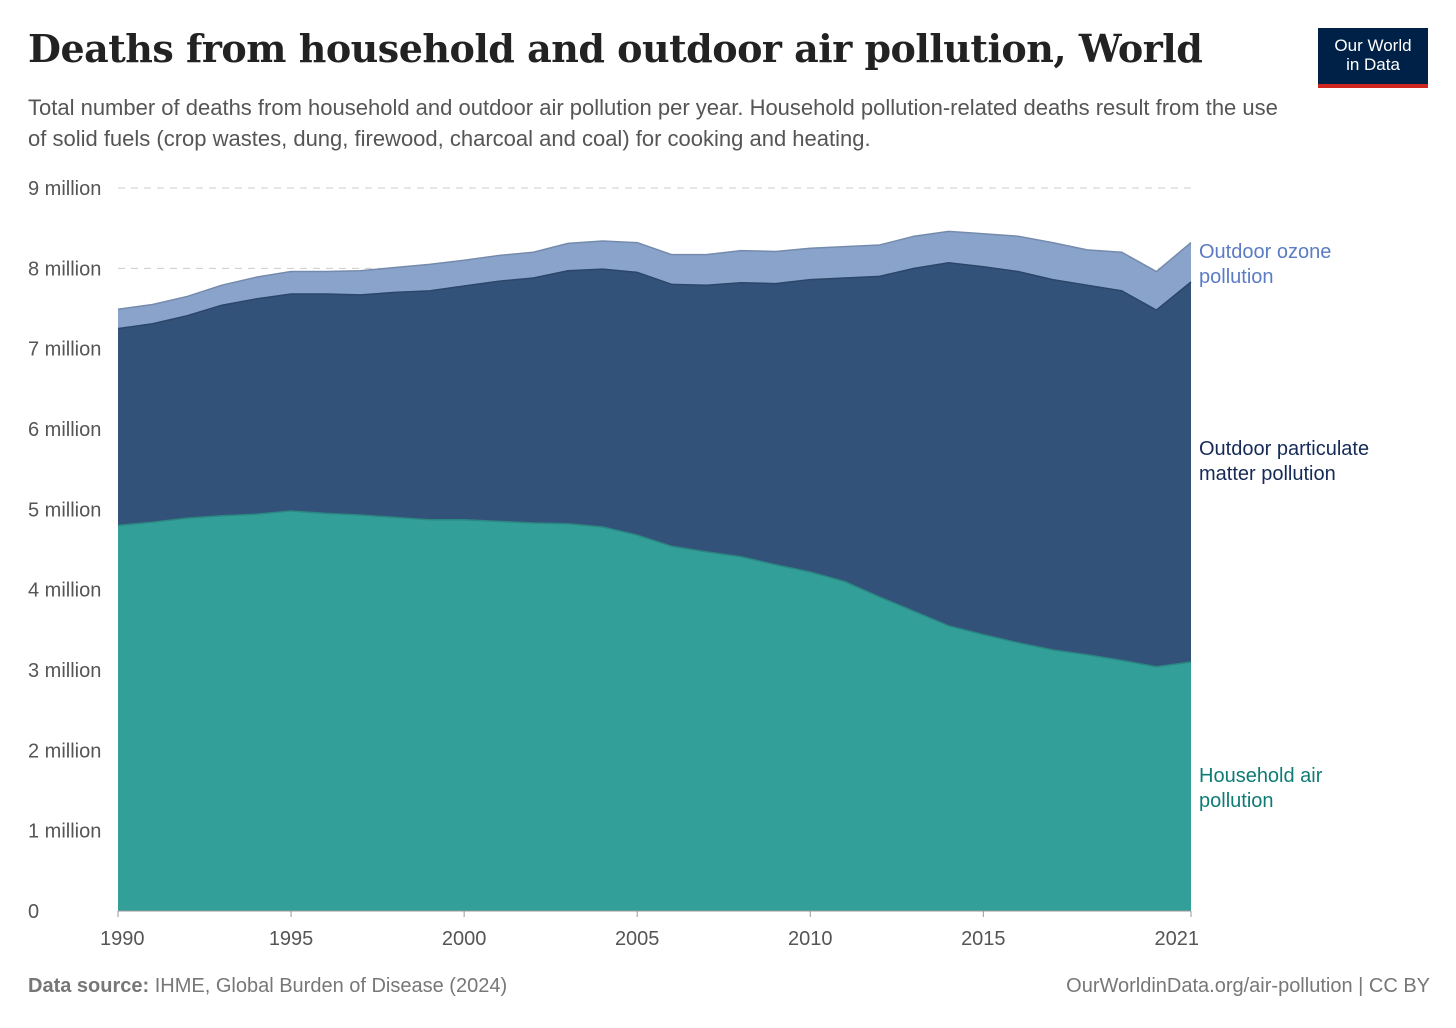 The image size is (1456, 1028). I want to click on y-tick-label: 7 million, so click(64, 350).